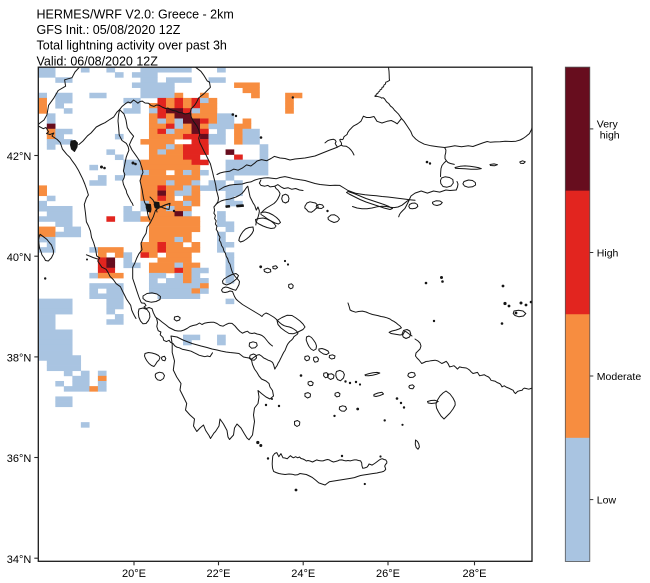 The width and height of the screenshot is (650, 583). Describe the element at coordinates (619, 377) in the screenshot. I see `svg-text: Moderate` at that location.